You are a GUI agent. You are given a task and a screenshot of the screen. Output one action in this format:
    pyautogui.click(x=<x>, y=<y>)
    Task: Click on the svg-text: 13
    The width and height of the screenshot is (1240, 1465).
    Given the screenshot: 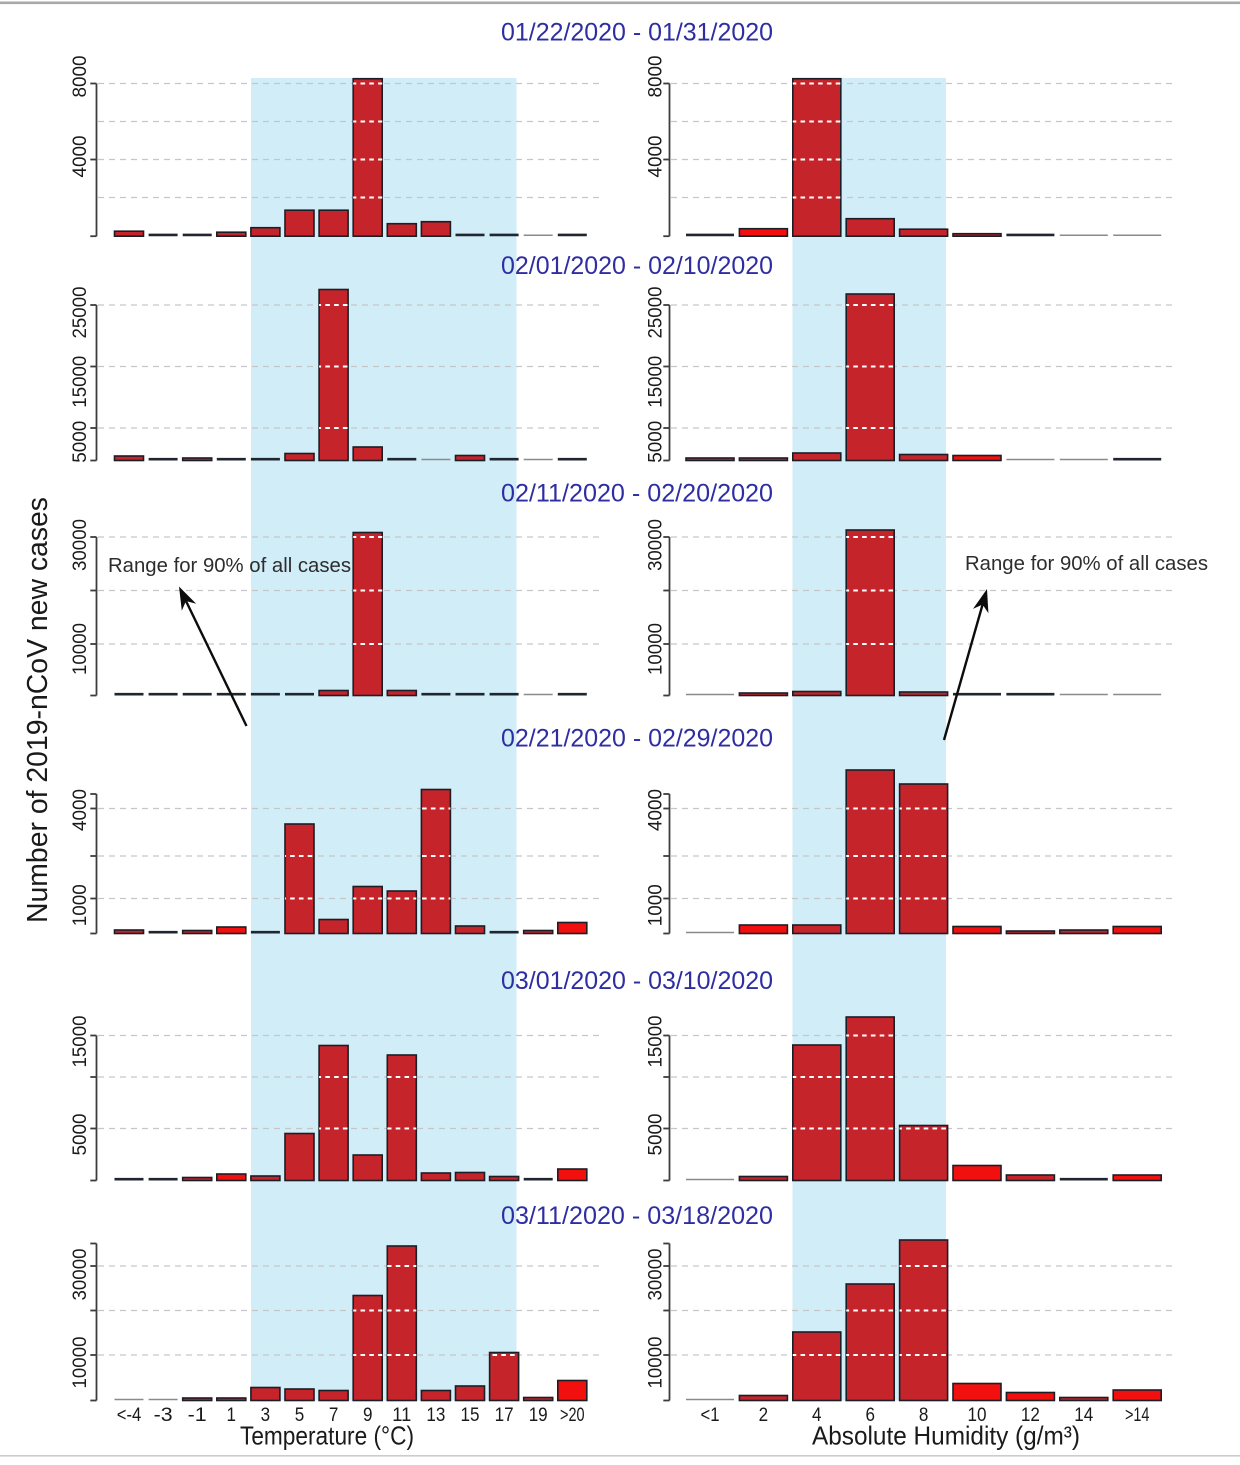 What is the action you would take?
    pyautogui.click(x=435, y=1415)
    